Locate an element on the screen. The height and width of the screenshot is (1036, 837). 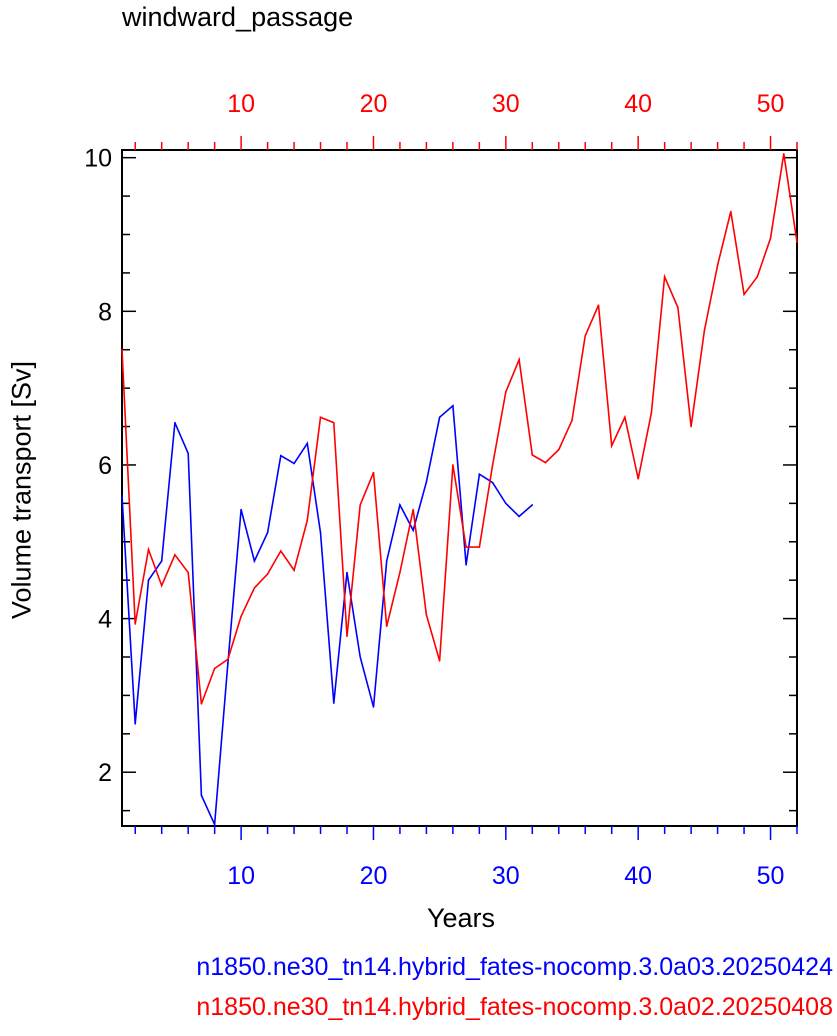
y-tick-label: 10 is located at coordinates (98, 159).